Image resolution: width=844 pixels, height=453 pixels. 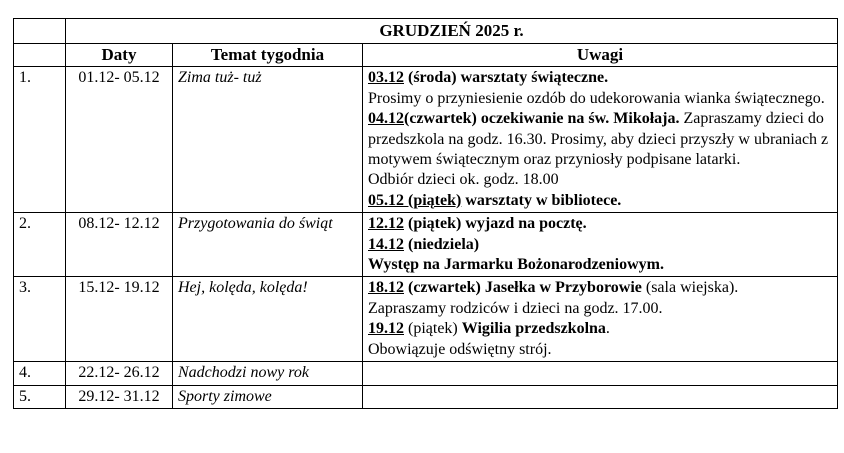 I want to click on text-segment: Występ na Jarmarku Bożonarodzeniowym., so click(x=516, y=265).